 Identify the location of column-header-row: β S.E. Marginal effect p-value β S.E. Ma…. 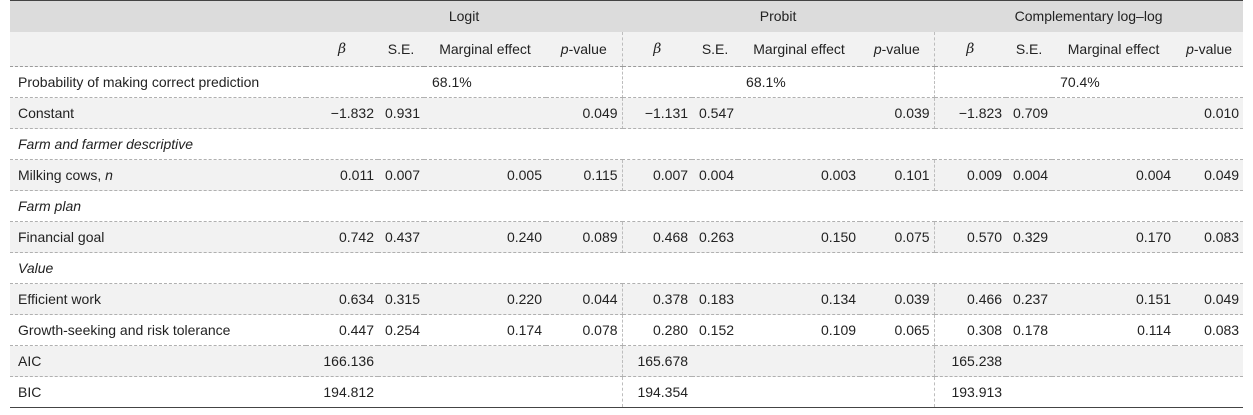
(627, 49).